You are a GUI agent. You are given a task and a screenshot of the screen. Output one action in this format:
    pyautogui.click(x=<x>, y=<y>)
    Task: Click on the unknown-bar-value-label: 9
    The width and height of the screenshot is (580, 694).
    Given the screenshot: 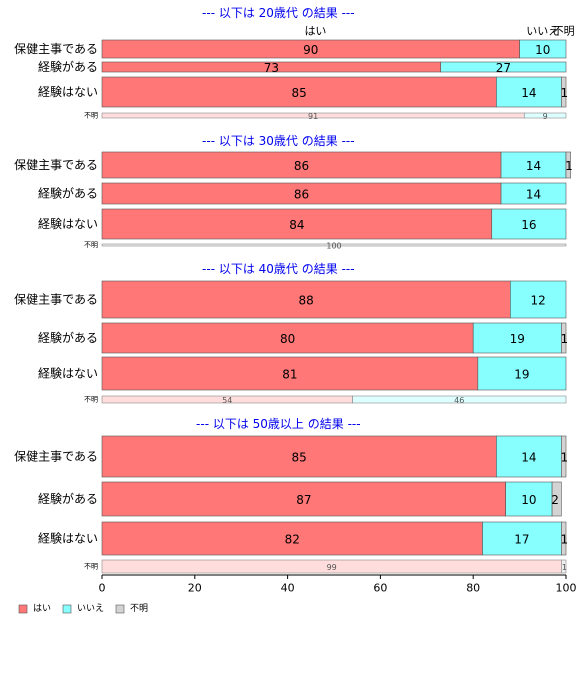 What is the action you would take?
    pyautogui.click(x=545, y=116)
    